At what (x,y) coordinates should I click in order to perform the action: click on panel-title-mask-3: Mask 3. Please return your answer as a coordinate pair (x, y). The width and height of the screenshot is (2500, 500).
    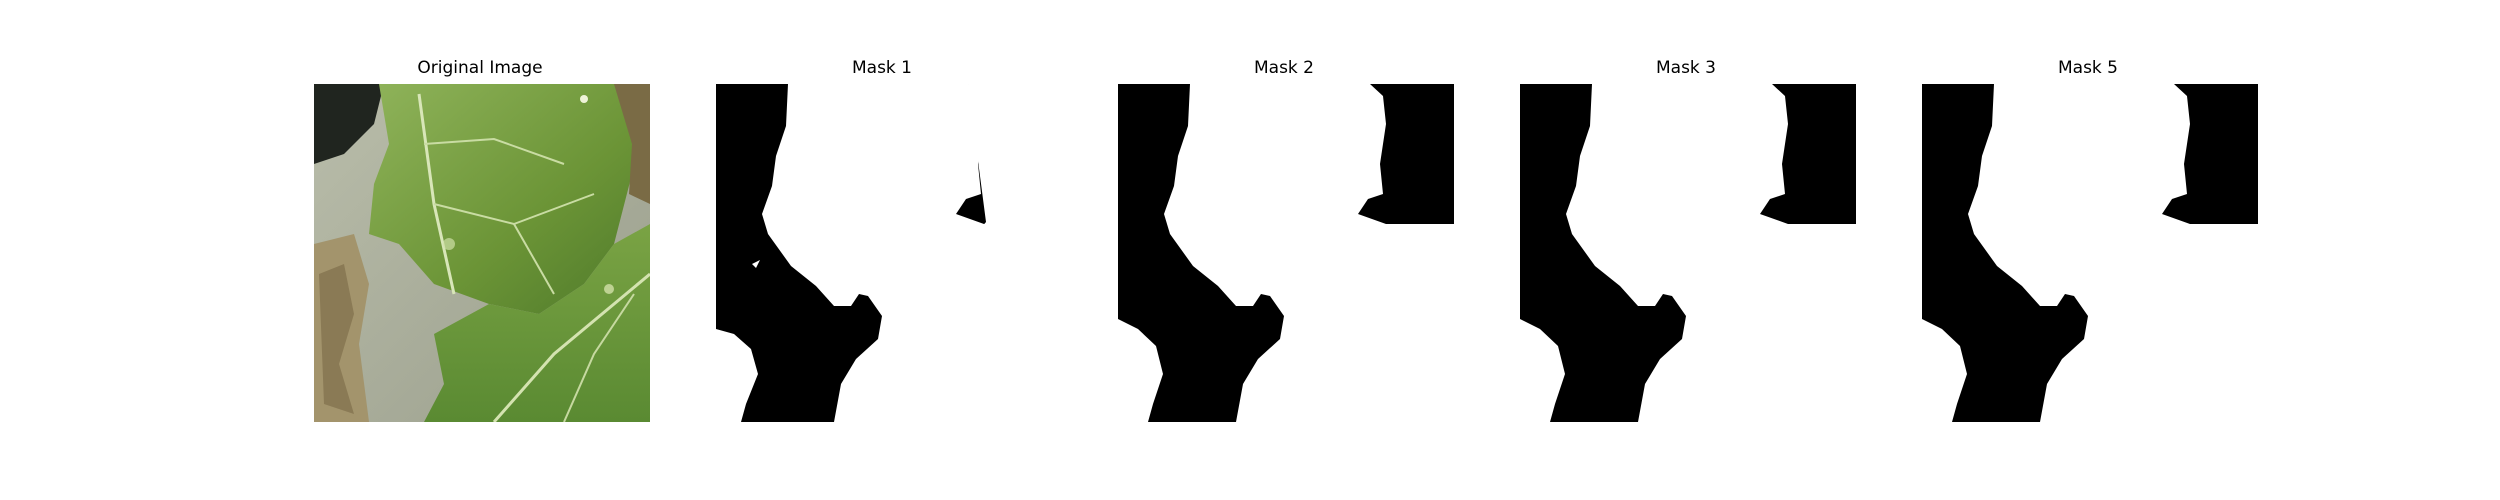
    Looking at the image, I should click on (1685, 68).